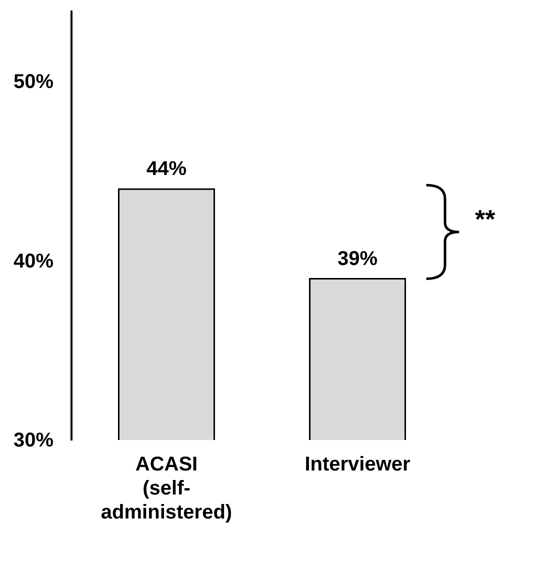  What do you see at coordinates (33, 82) in the screenshot?
I see `y-tick-label: 50%` at bounding box center [33, 82].